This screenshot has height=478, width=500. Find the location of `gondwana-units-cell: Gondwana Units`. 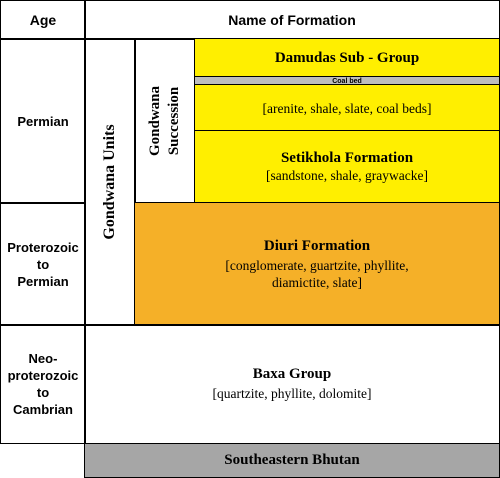

gondwana-units-cell: Gondwana Units is located at coordinates (110, 182).